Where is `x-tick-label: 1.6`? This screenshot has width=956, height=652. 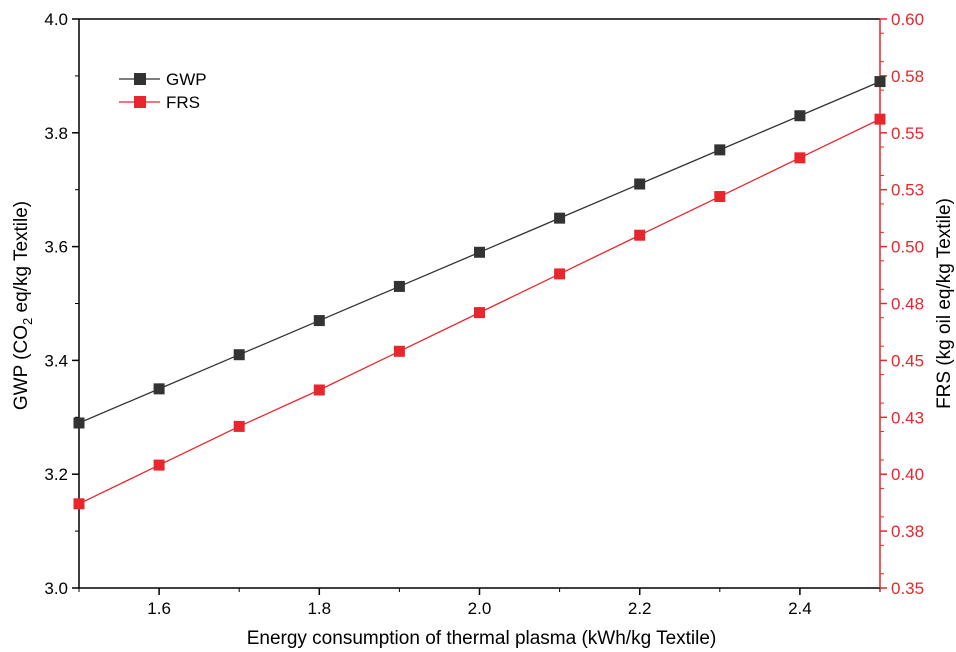 x-tick-label: 1.6 is located at coordinates (159, 608).